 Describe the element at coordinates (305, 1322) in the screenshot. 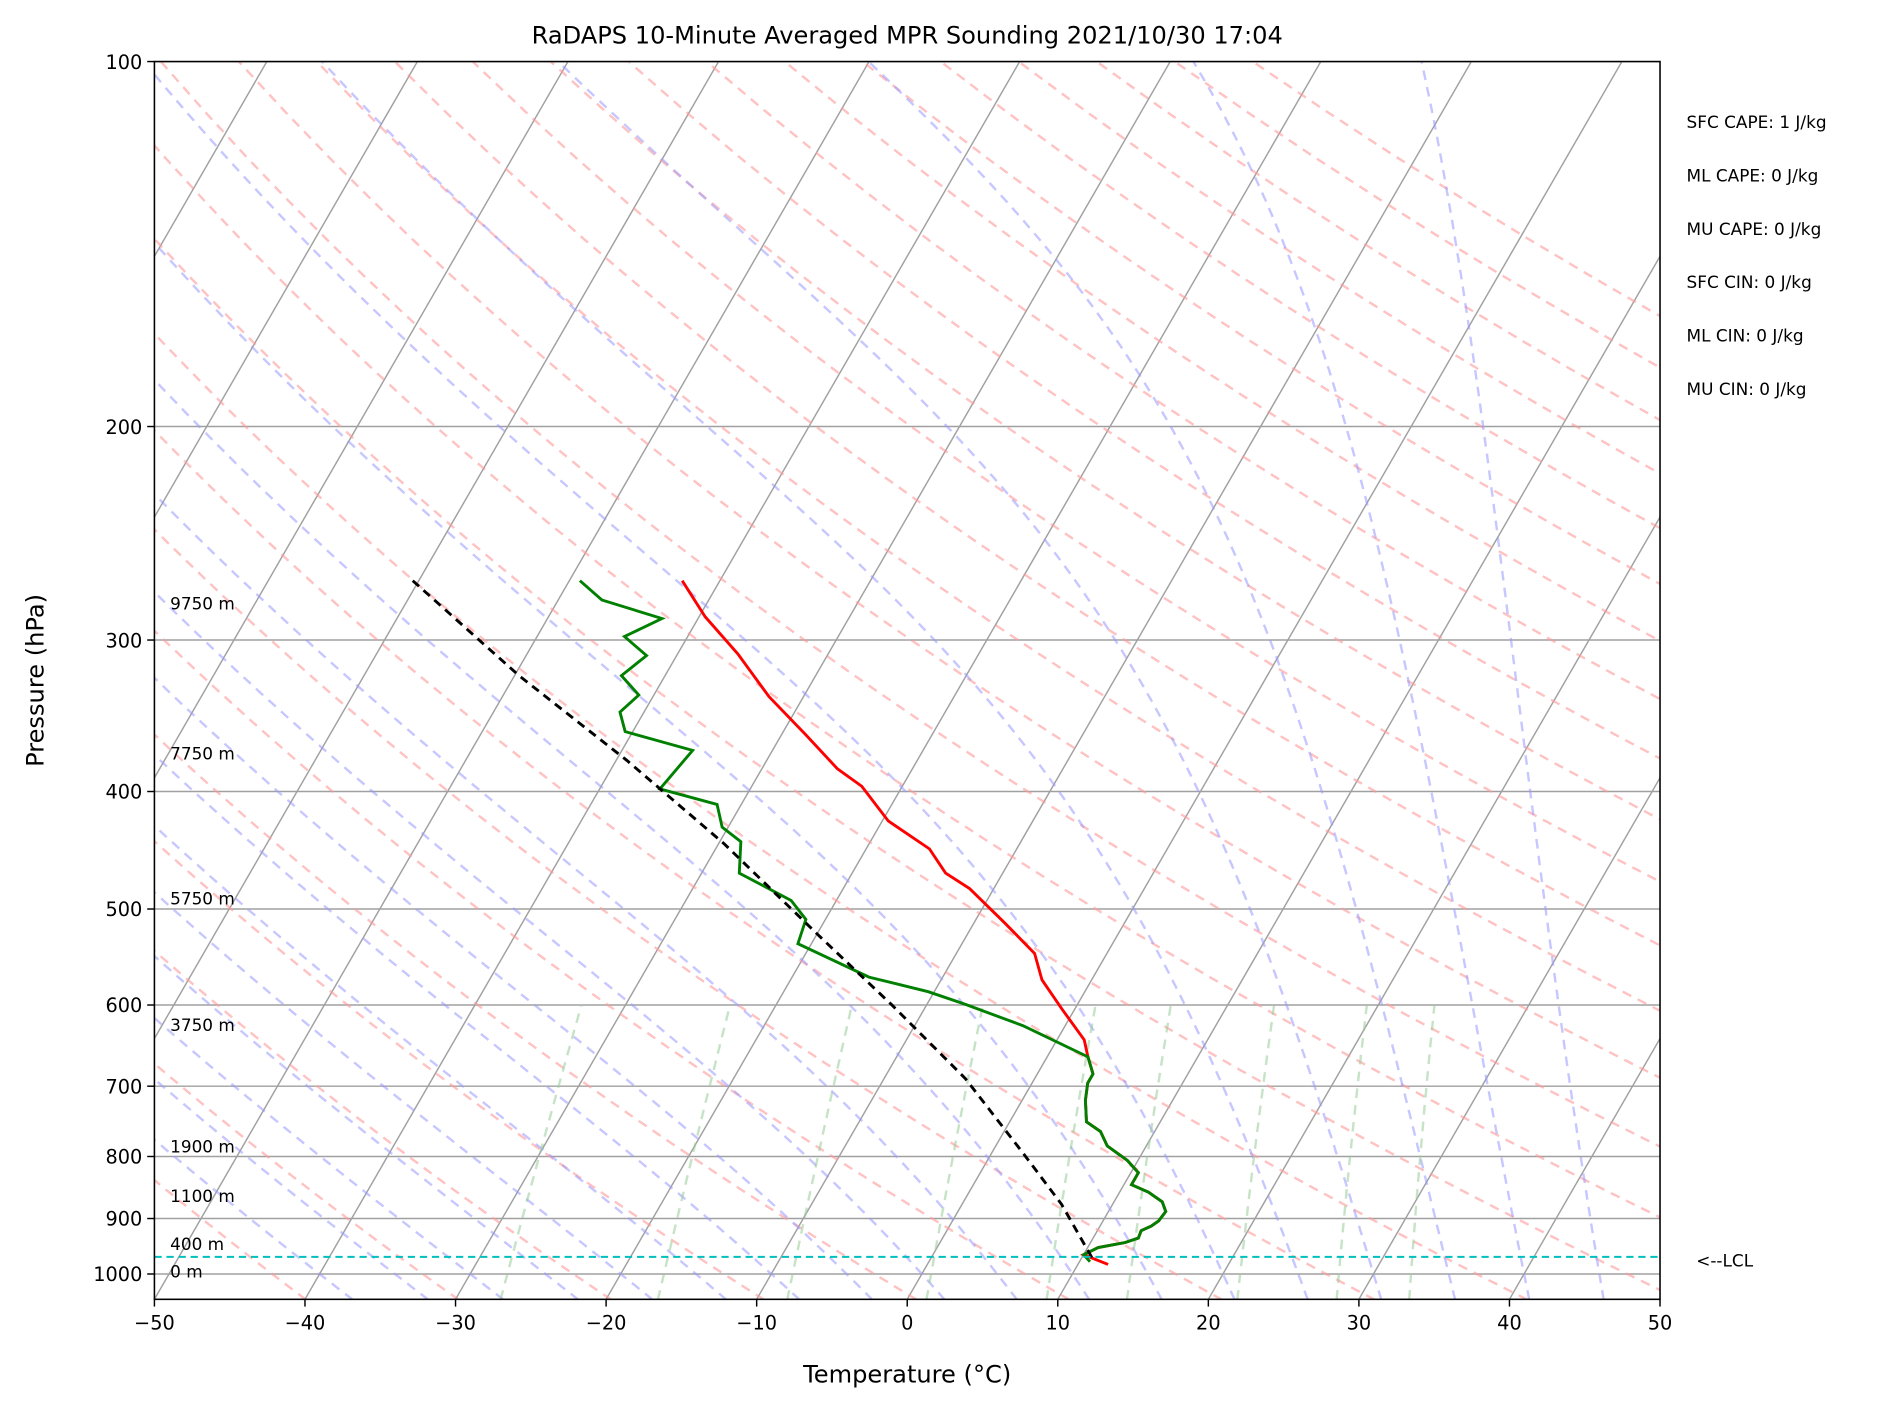

I see `x-tick-label: −40` at that location.